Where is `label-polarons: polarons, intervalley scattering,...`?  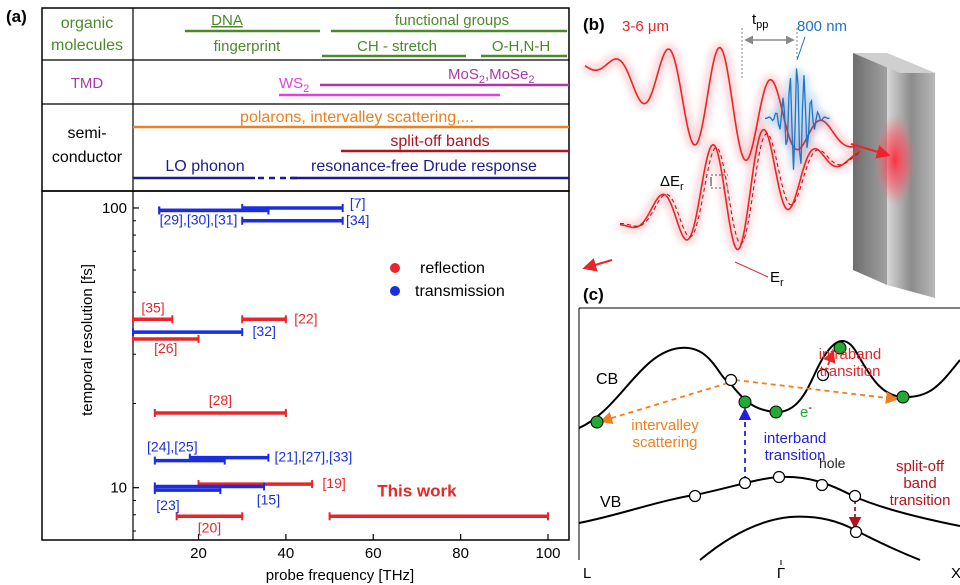 label-polarons: polarons, intervalley scattering,... is located at coordinates (357, 117).